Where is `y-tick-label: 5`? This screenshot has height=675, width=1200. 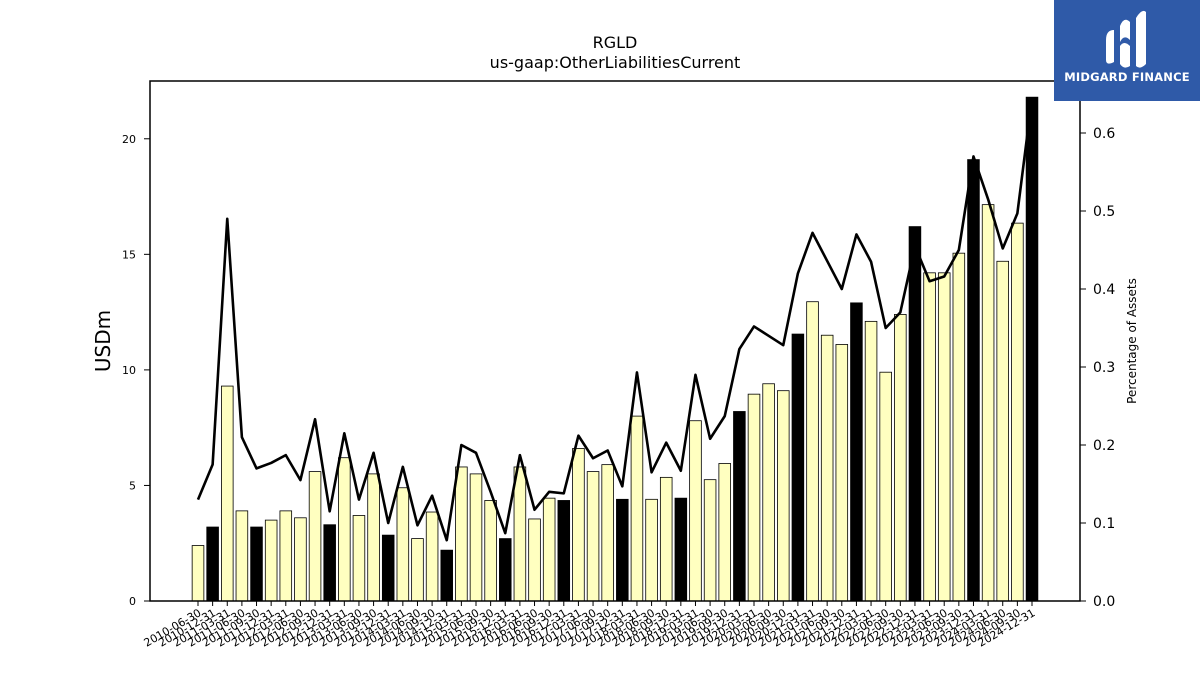 y-tick-label: 5 is located at coordinates (132, 485).